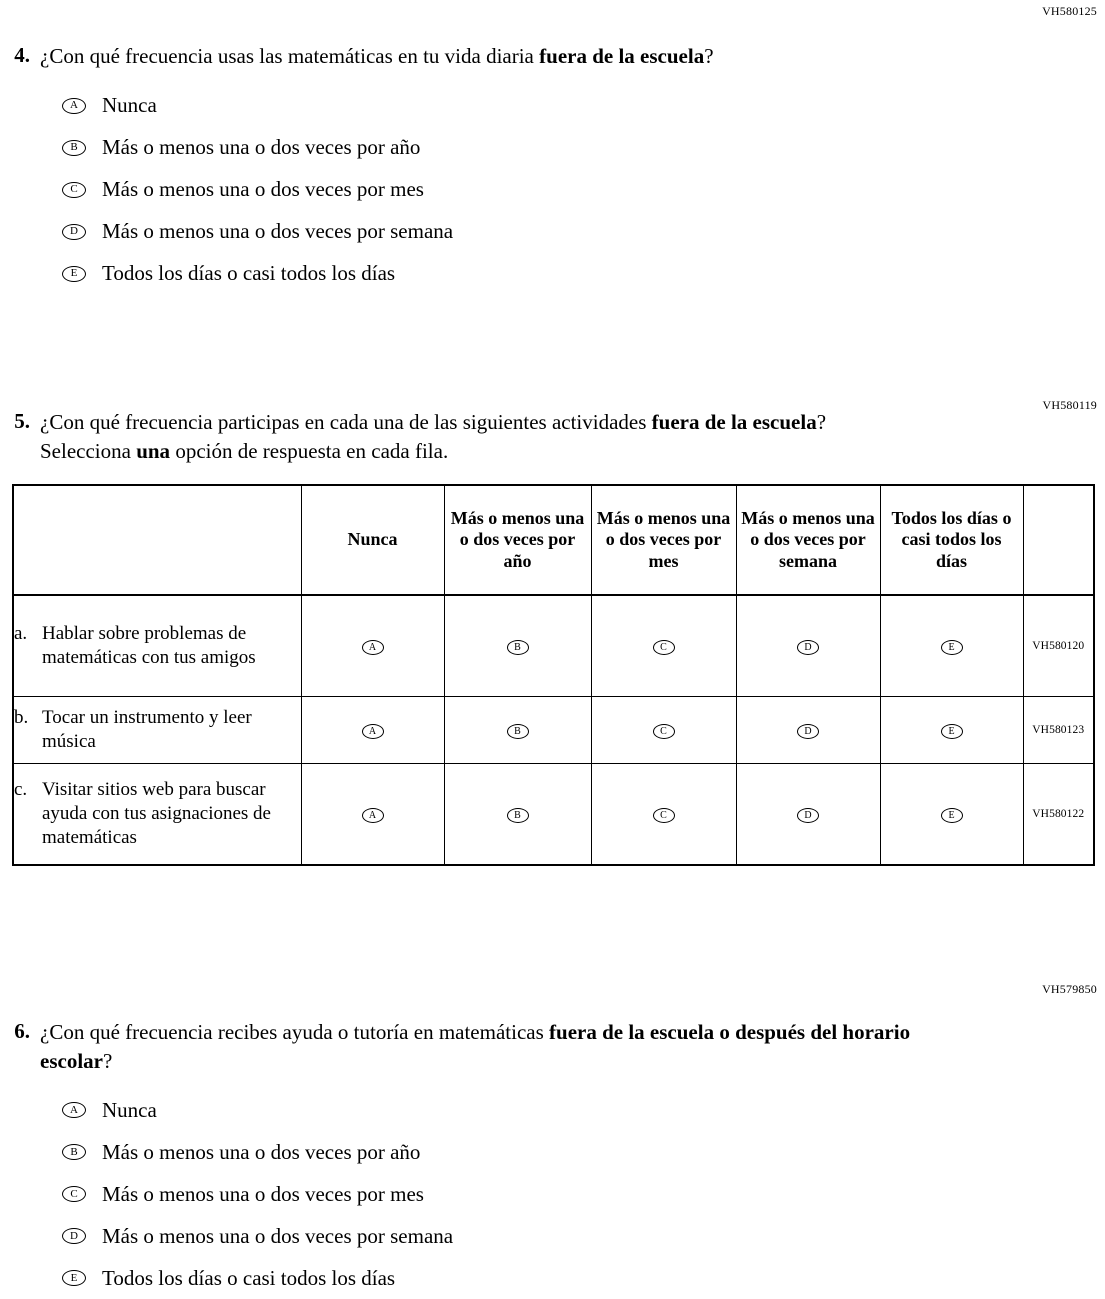 This screenshot has width=1105, height=1299. I want to click on question-4-stem-bold: fuera de la escuela, so click(622, 56).